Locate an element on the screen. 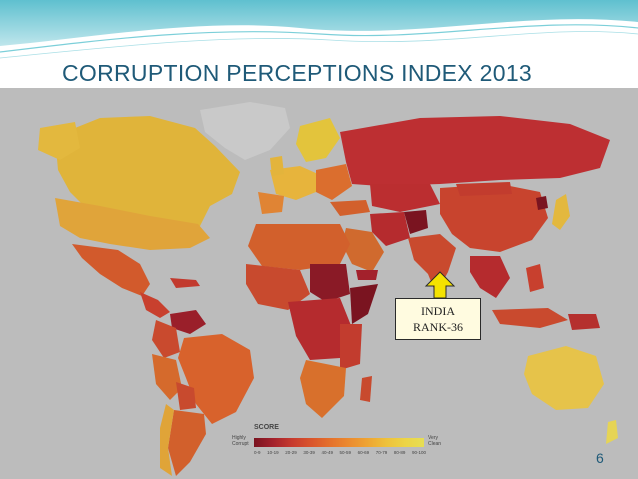 The image size is (638, 479). legend-tick: 90-100 is located at coordinates (418, 452).